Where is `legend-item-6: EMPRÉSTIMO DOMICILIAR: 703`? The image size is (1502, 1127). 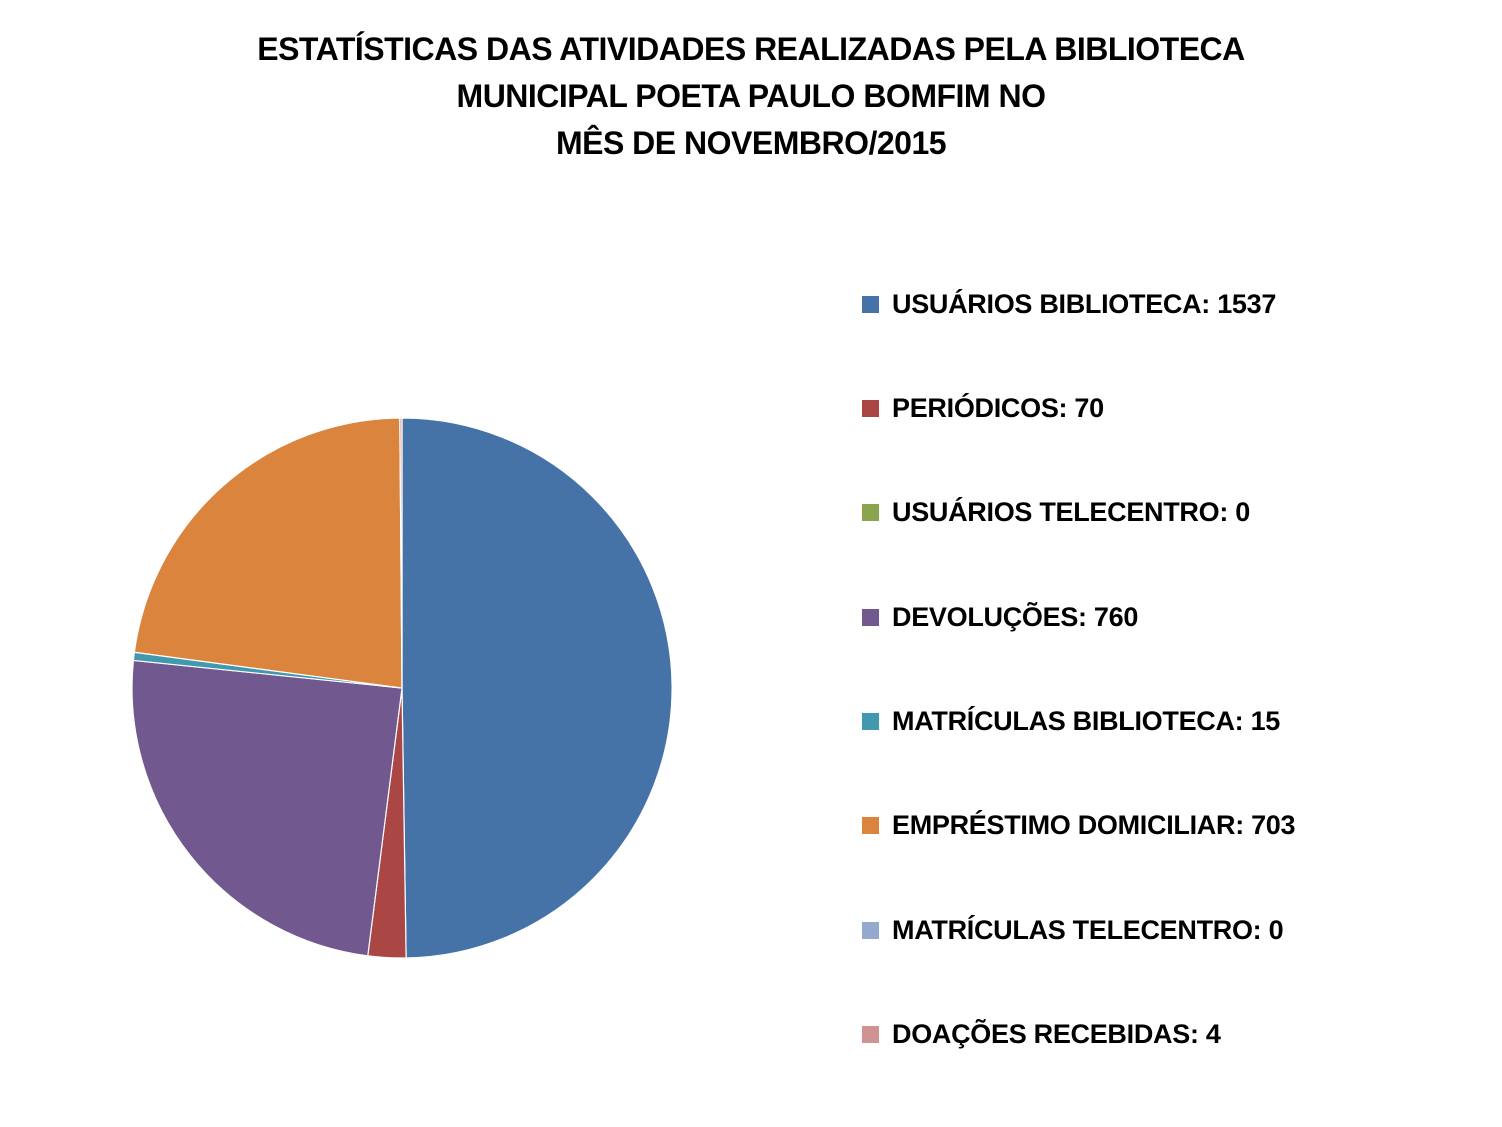 legend-item-6: EMPRÉSTIMO DOMICILIAR: 703 is located at coordinates (1079, 826).